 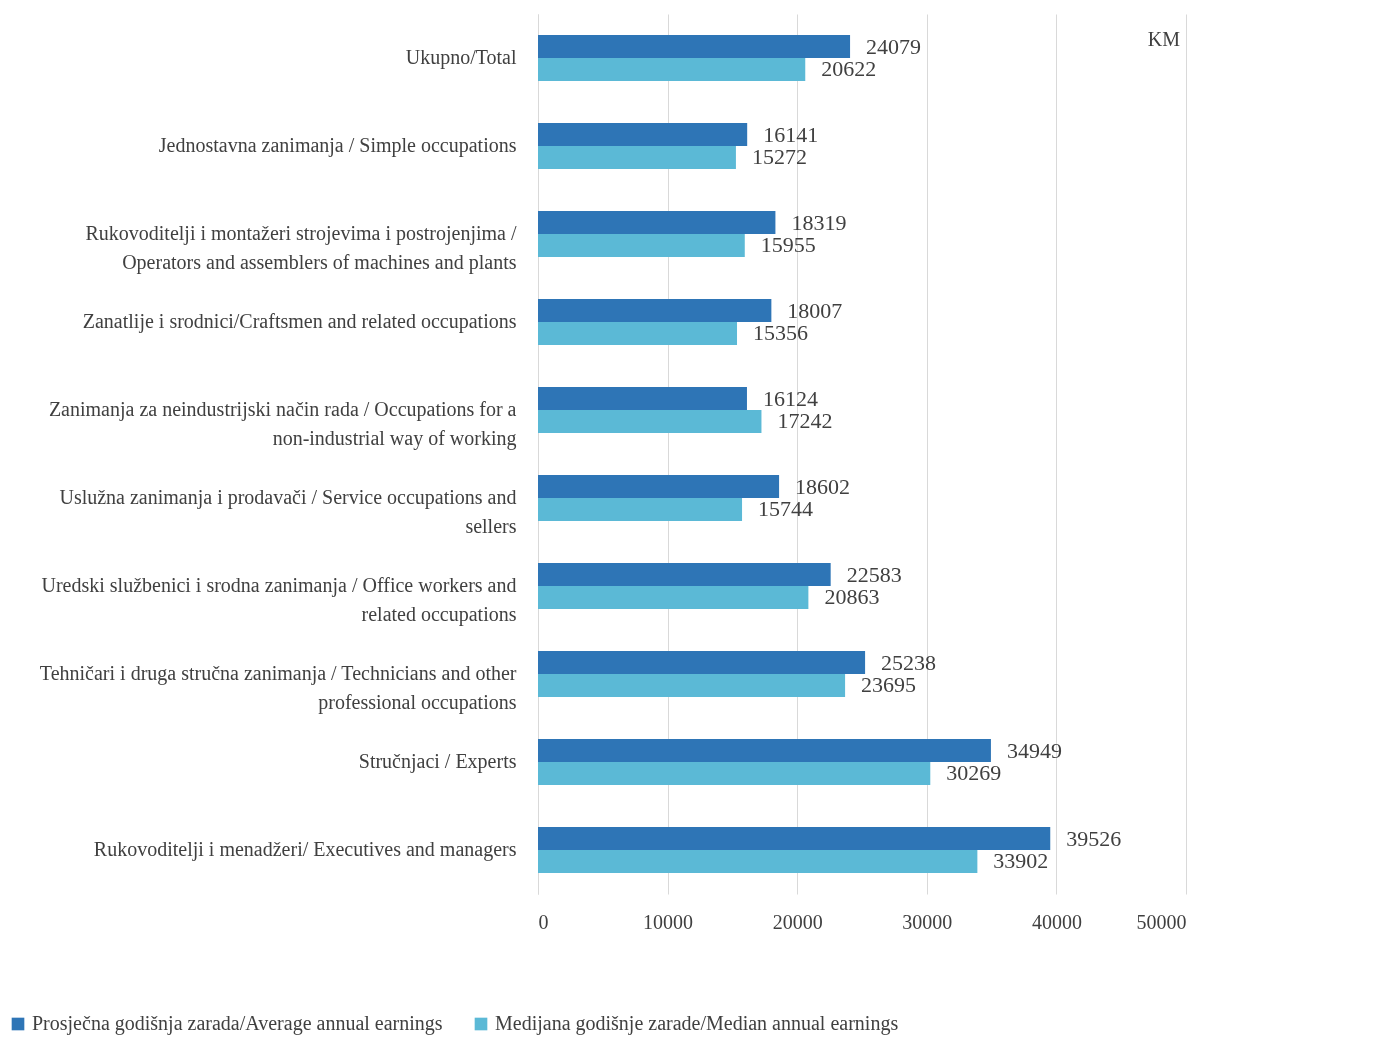 I want to click on data-label: 15744, so click(x=786, y=509).